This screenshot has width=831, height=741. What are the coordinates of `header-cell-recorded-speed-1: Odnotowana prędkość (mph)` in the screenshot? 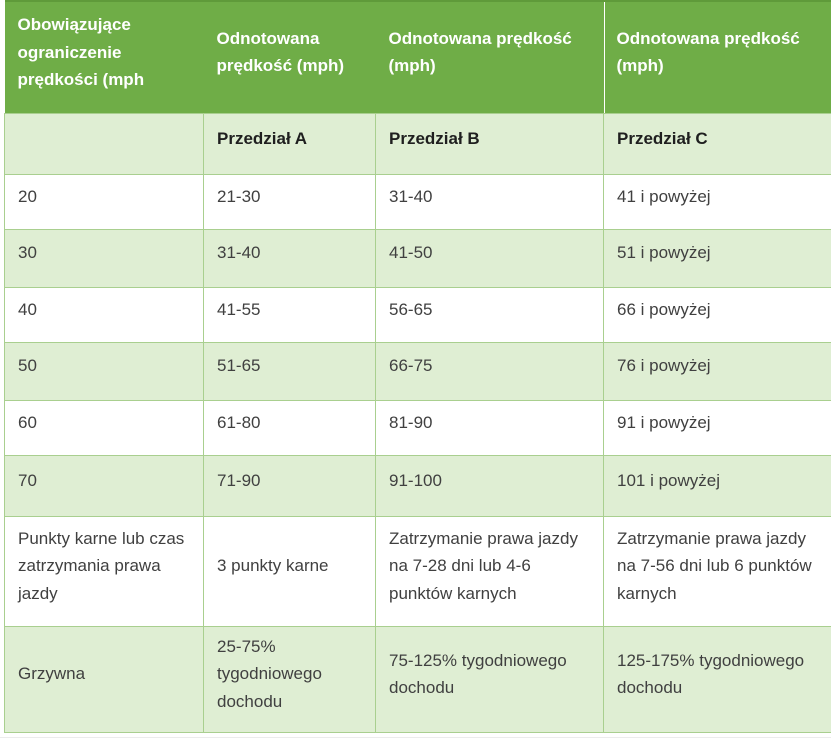 It's located at (289, 56).